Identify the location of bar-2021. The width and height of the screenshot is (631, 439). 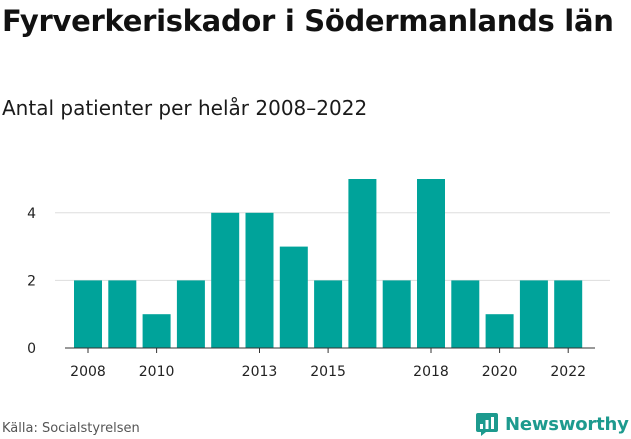
(533, 314).